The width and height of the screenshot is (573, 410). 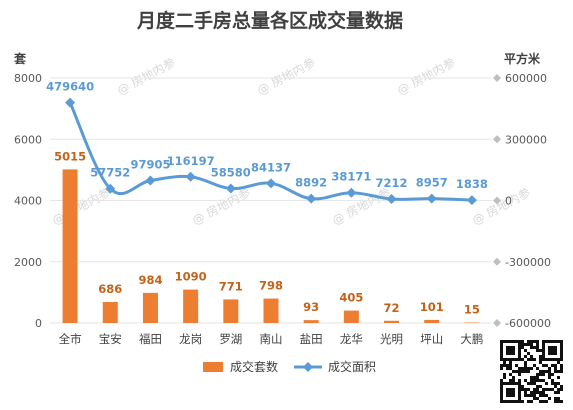 What do you see at coordinates (311, 183) in the screenshot?
I see `line-label: 8892` at bounding box center [311, 183].